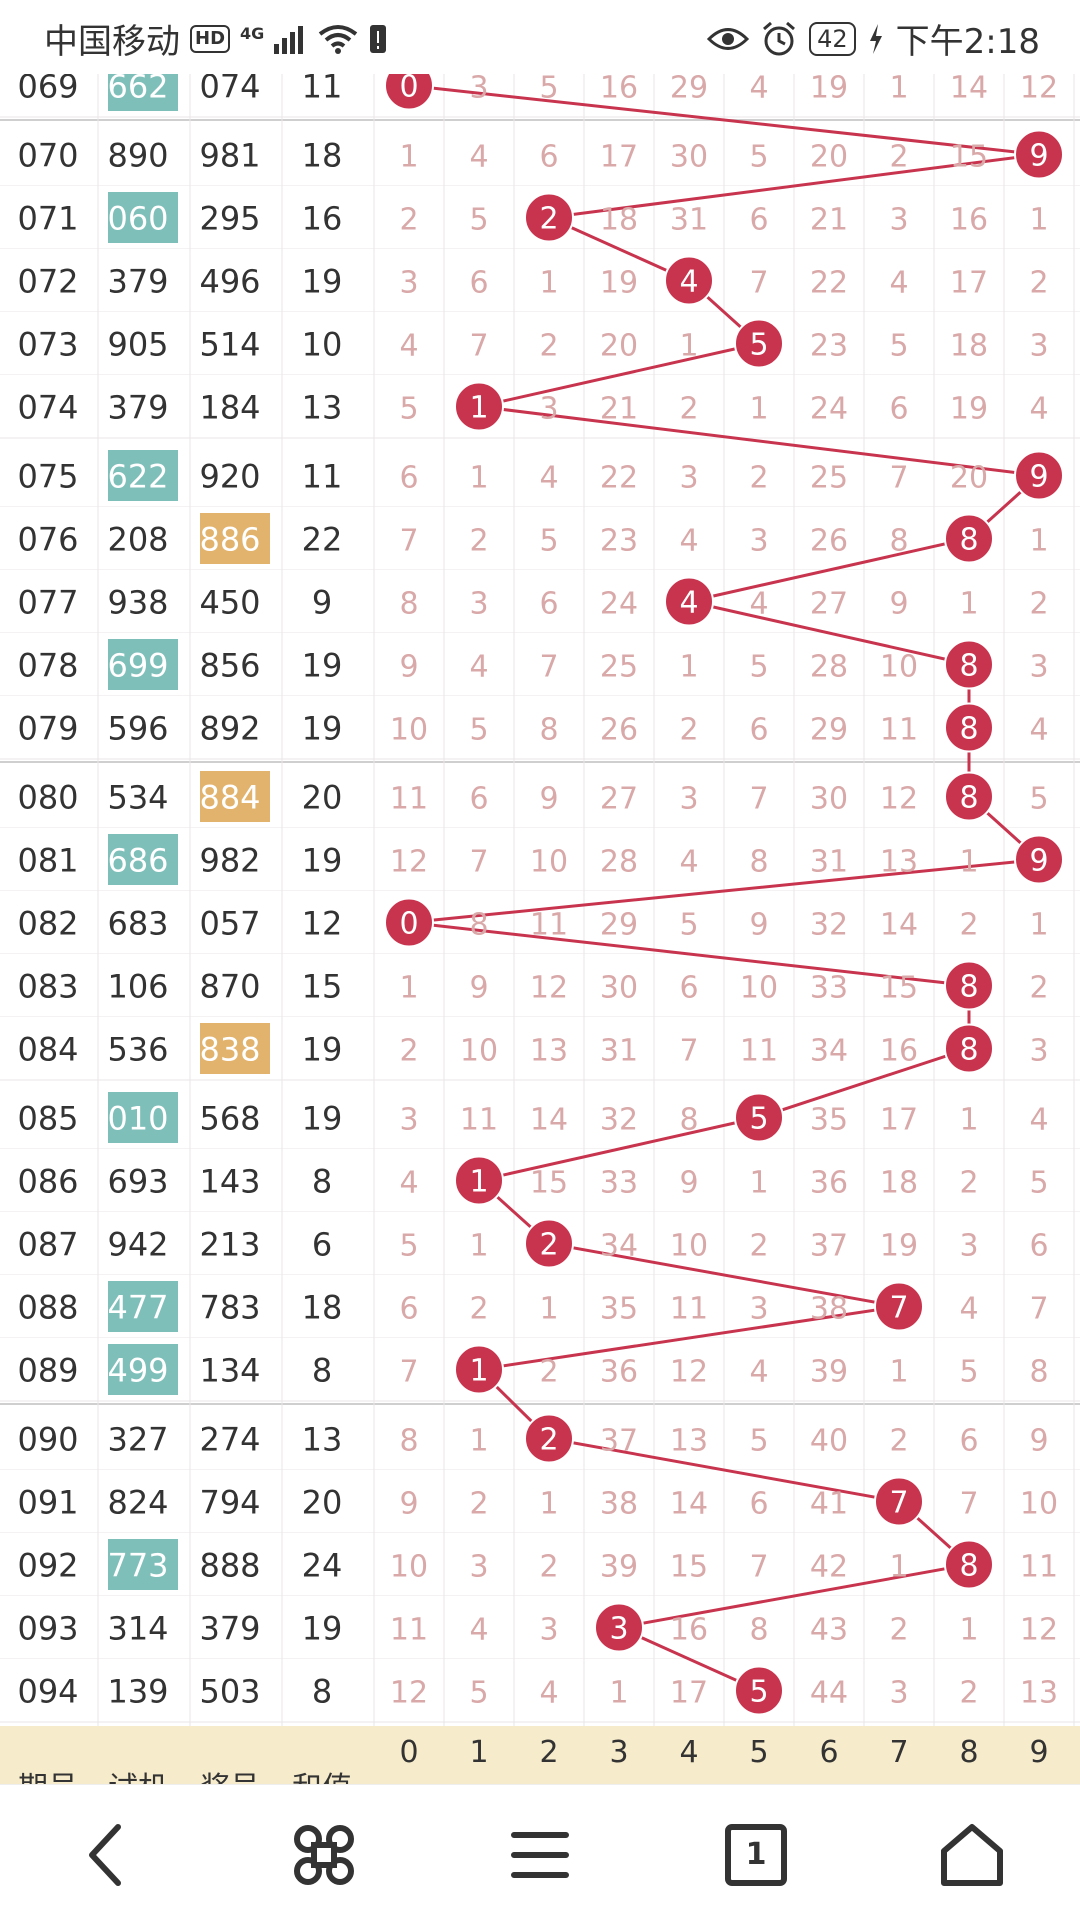 The image size is (1080, 1921). What do you see at coordinates (779, 38) in the screenshot?
I see `alarm-icon` at bounding box center [779, 38].